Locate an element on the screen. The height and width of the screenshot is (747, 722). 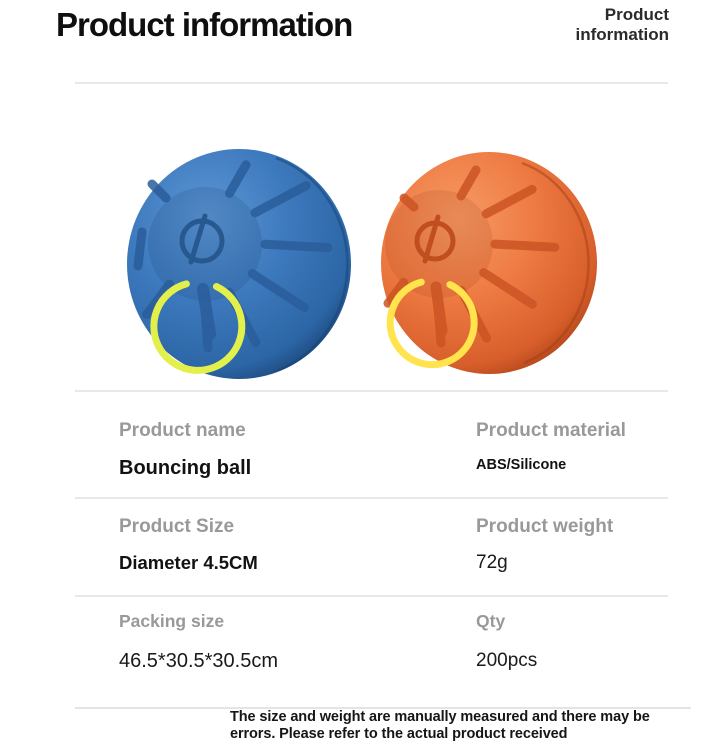
product-size-label: Product Size is located at coordinates (177, 526).